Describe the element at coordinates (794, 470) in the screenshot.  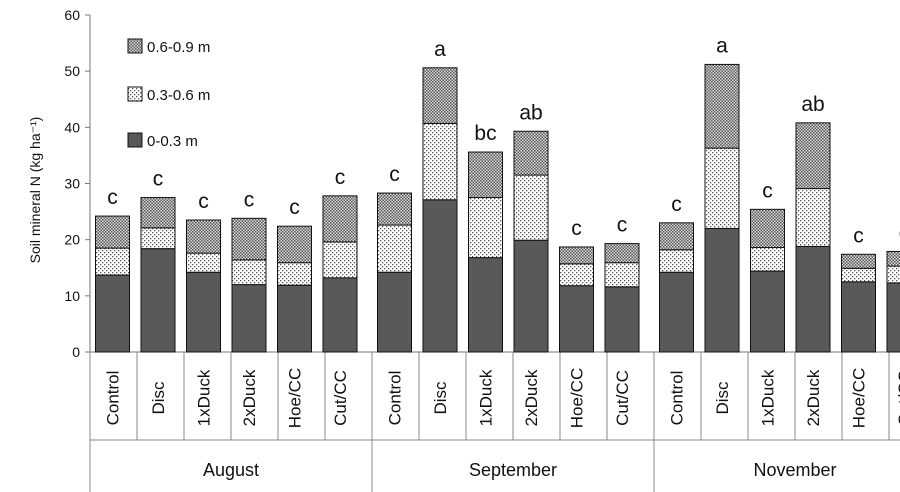
I see `group-label: November` at that location.